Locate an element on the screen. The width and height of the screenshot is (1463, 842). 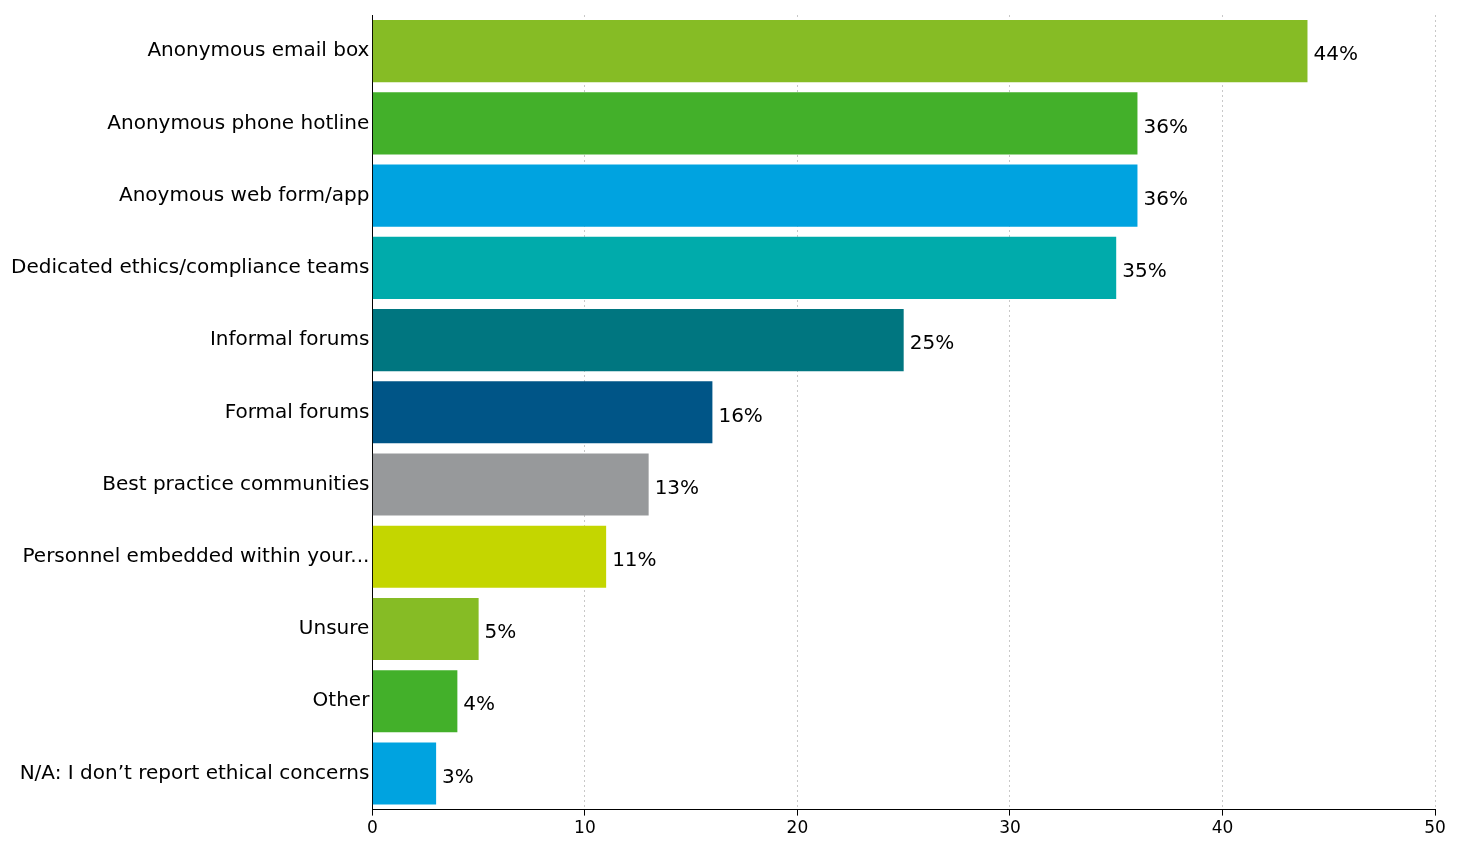
x-tick-label: 20 is located at coordinates (797, 827).